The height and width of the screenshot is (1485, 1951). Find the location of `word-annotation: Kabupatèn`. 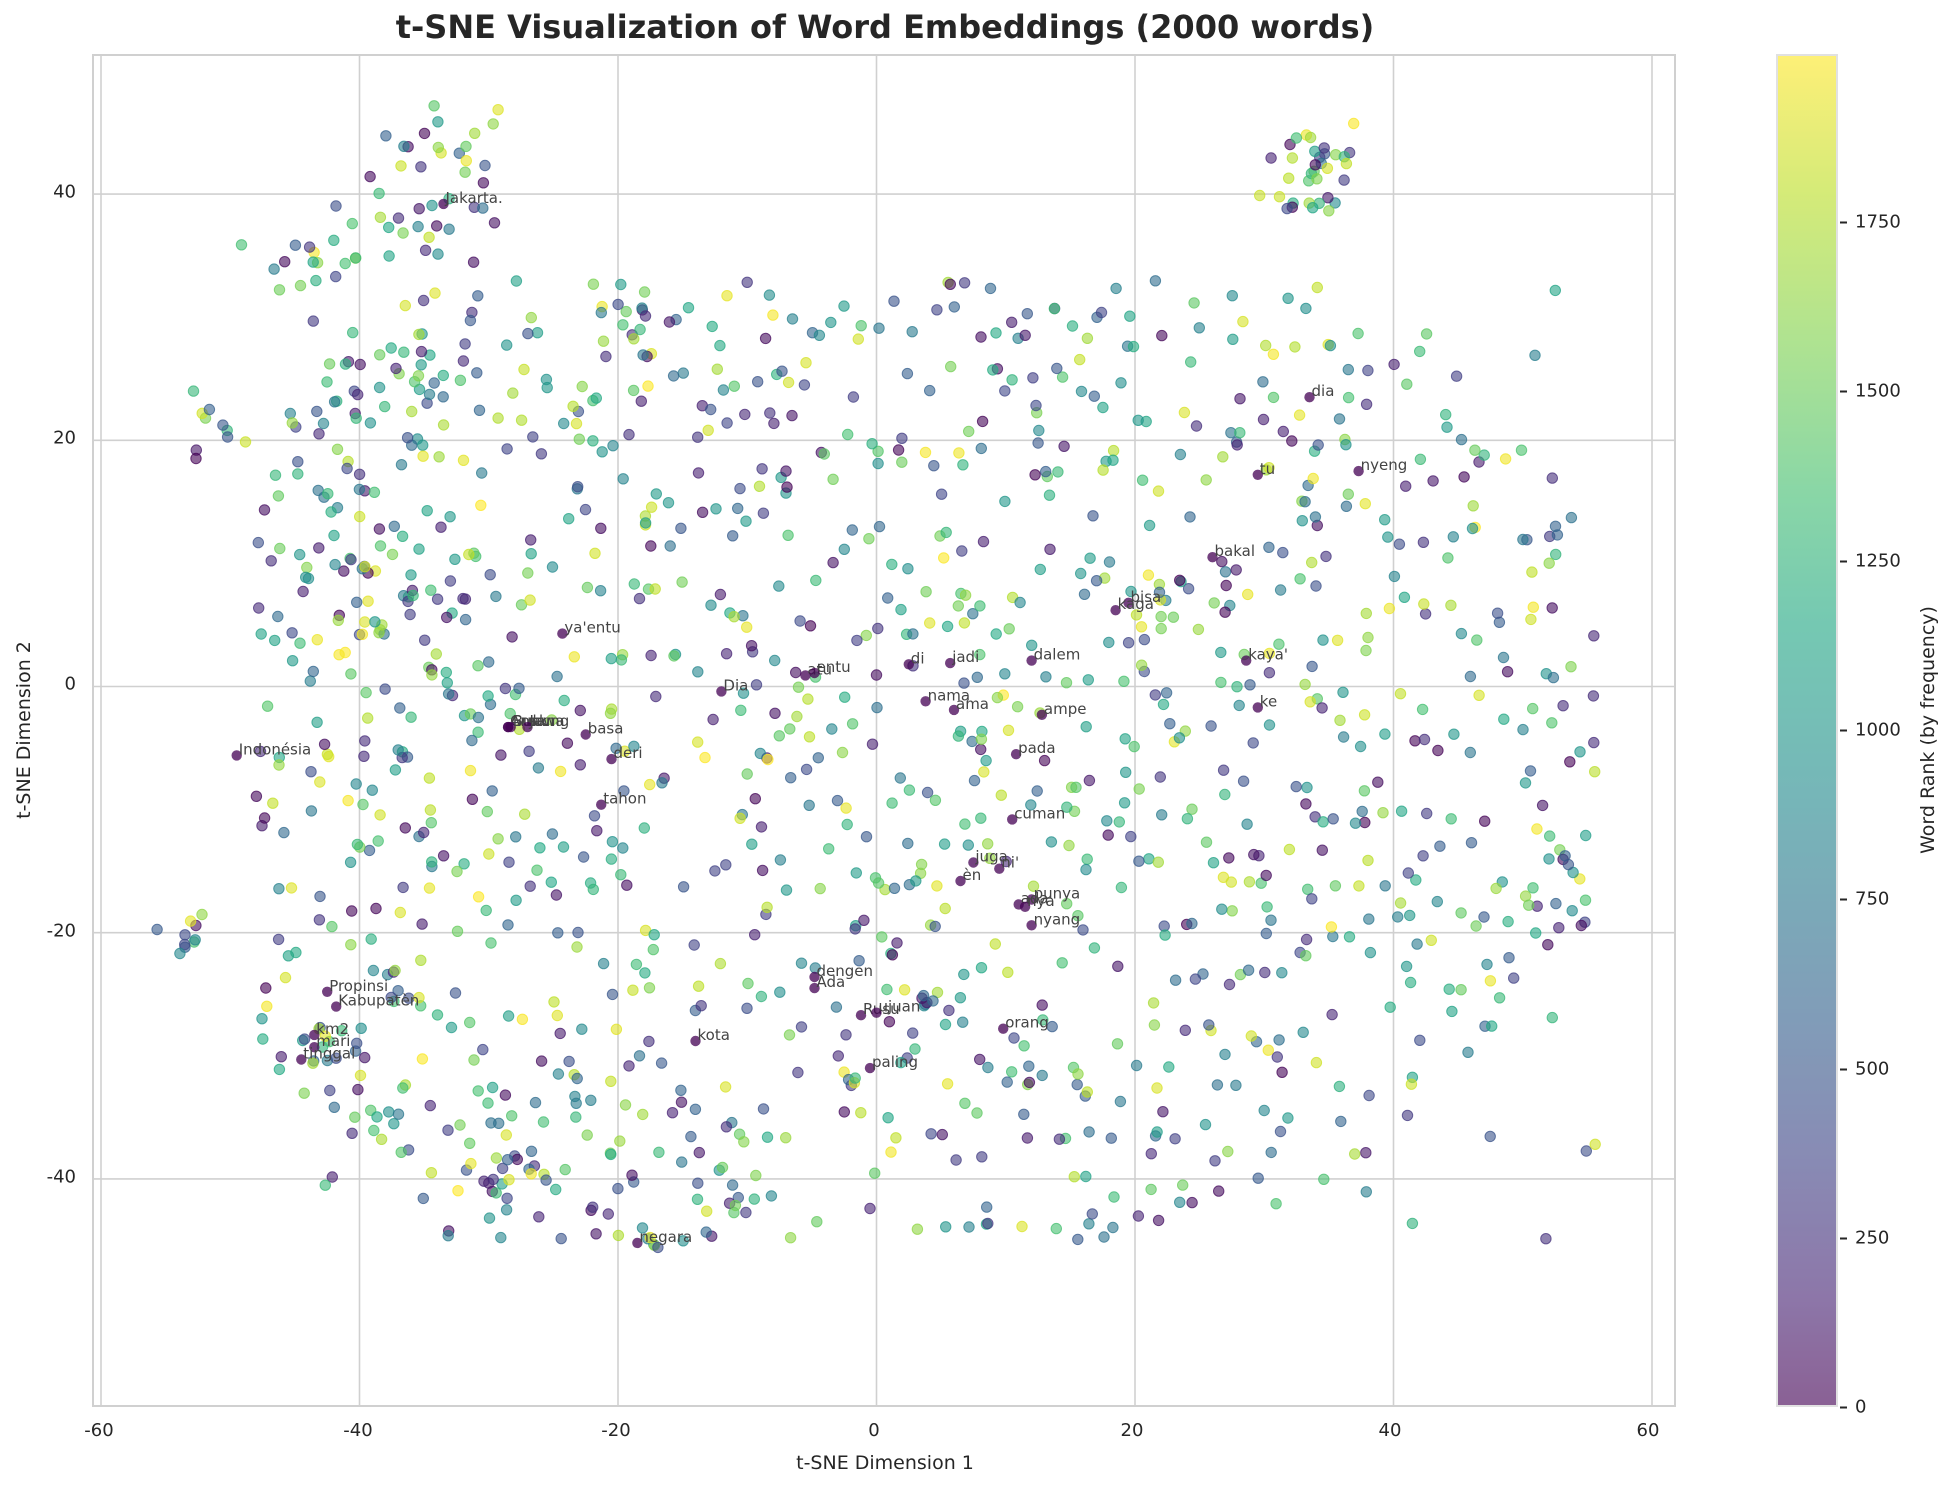

word-annotation: Kabupatèn is located at coordinates (378, 1001).